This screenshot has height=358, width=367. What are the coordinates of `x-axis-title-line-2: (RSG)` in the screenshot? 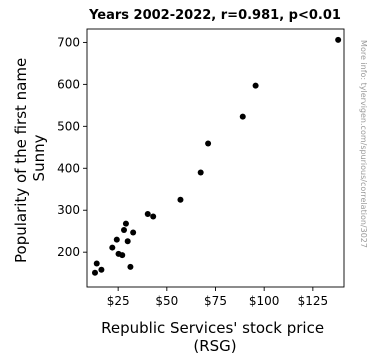 It's located at (214, 346).